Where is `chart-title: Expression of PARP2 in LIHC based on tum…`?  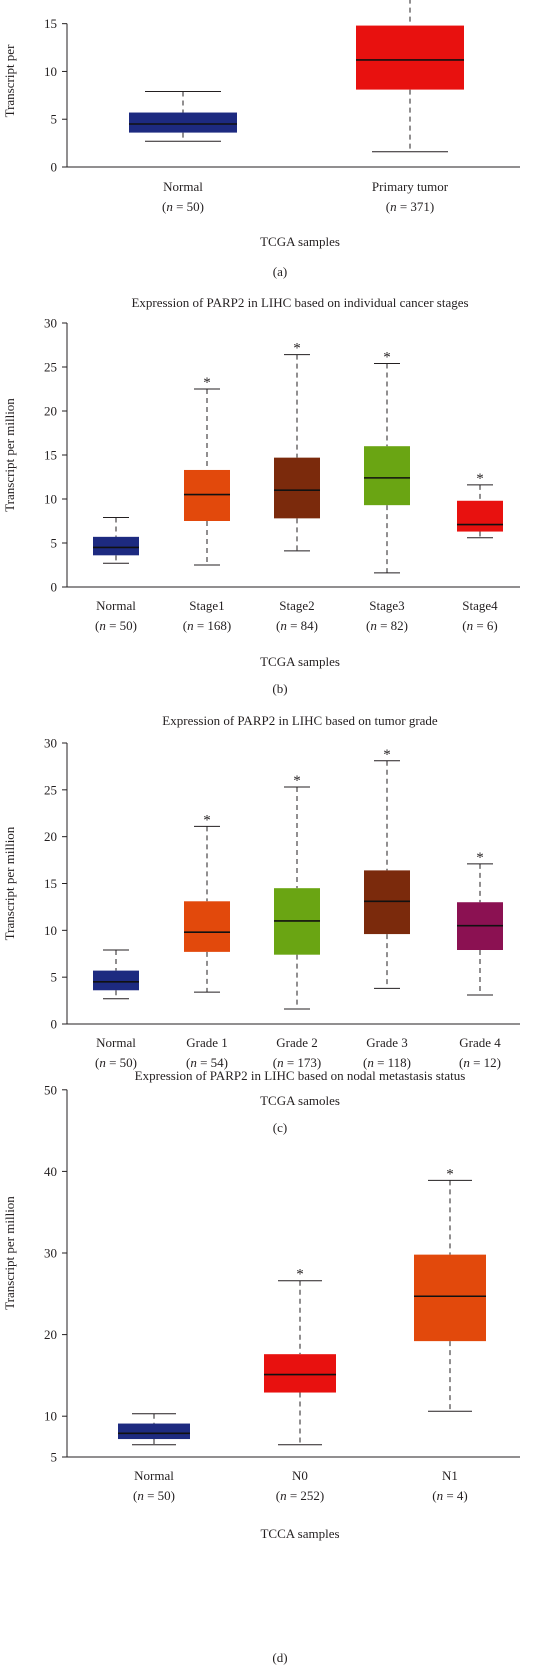
chart-title: Expression of PARP2 in LIHC based on tum… is located at coordinates (300, 720).